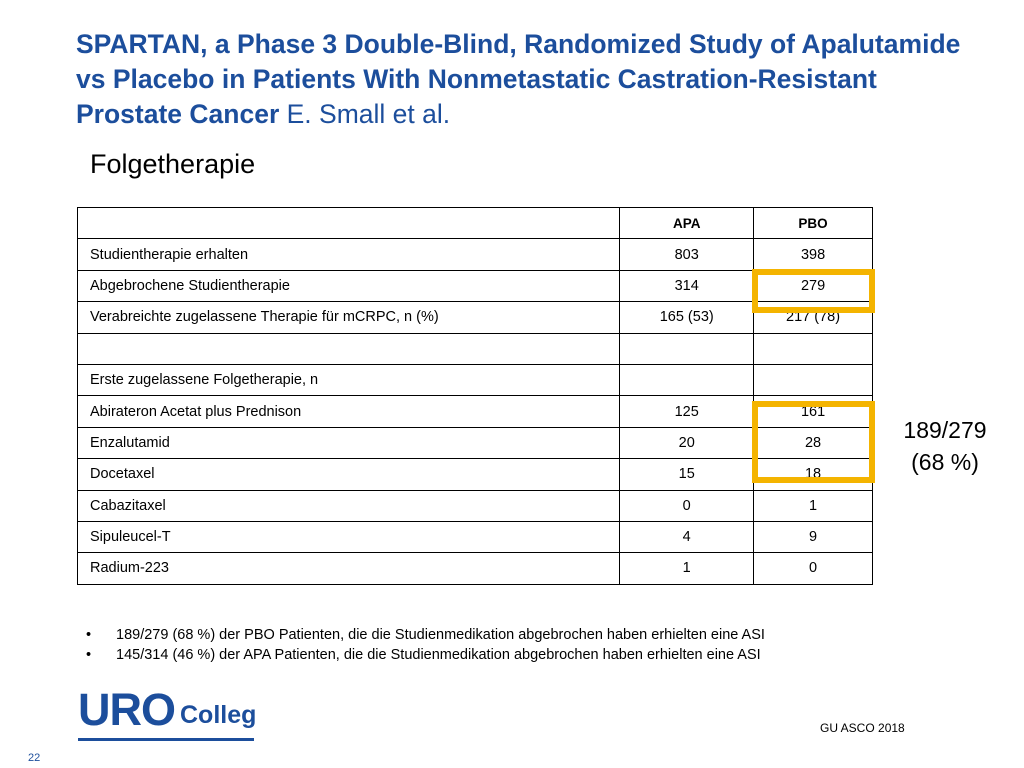 The width and height of the screenshot is (1024, 768). I want to click on apa-value: 125, so click(687, 411).